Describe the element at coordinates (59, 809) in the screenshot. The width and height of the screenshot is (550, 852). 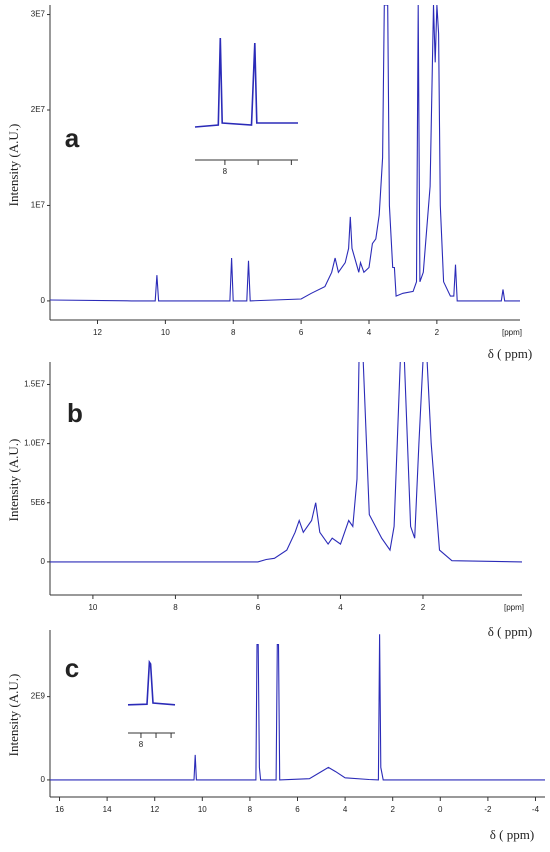
I see `x-tick-label: 16` at that location.